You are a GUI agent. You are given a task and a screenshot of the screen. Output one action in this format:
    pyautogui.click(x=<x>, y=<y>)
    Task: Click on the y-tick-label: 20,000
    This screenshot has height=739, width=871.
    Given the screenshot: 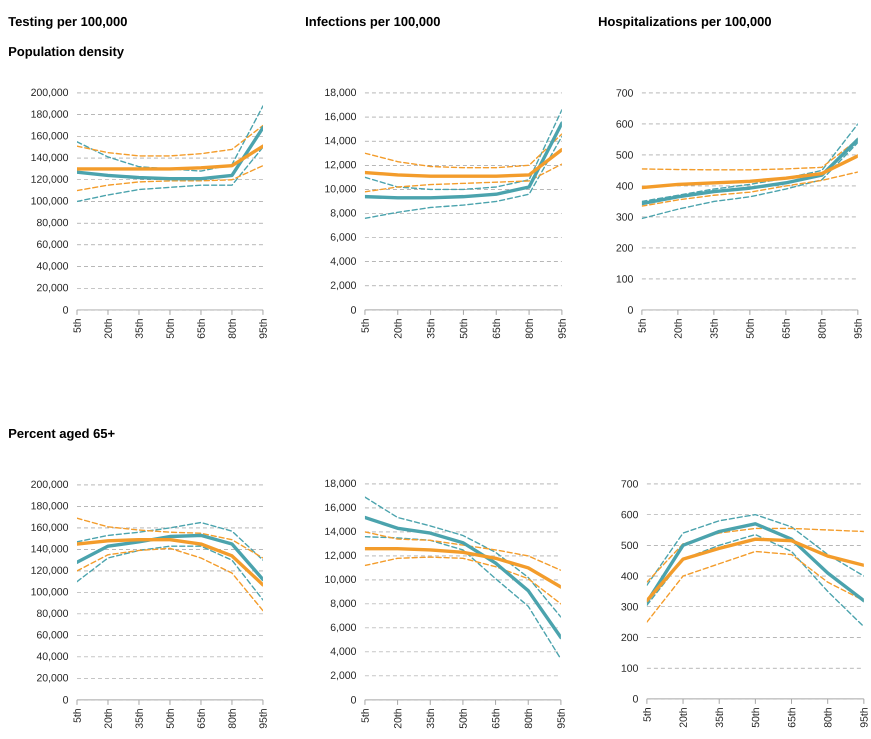 What is the action you would take?
    pyautogui.click(x=52, y=678)
    